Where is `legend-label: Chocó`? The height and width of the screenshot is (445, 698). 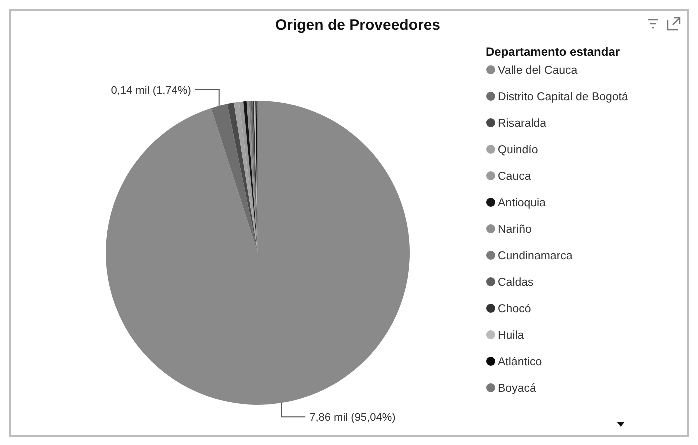 legend-label: Chocó is located at coordinates (515, 310).